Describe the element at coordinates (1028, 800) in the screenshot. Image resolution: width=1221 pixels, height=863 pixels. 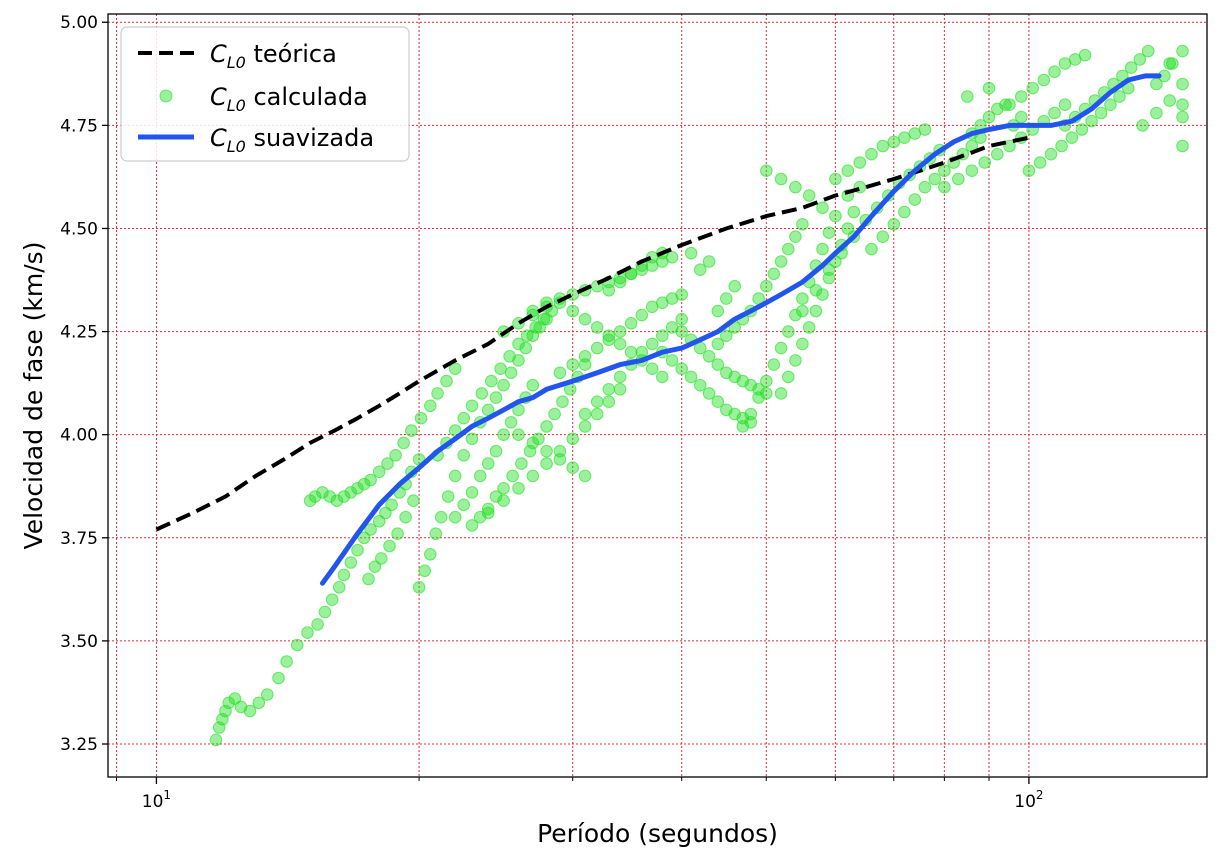
I see `x-tick-label: 10²` at that location.